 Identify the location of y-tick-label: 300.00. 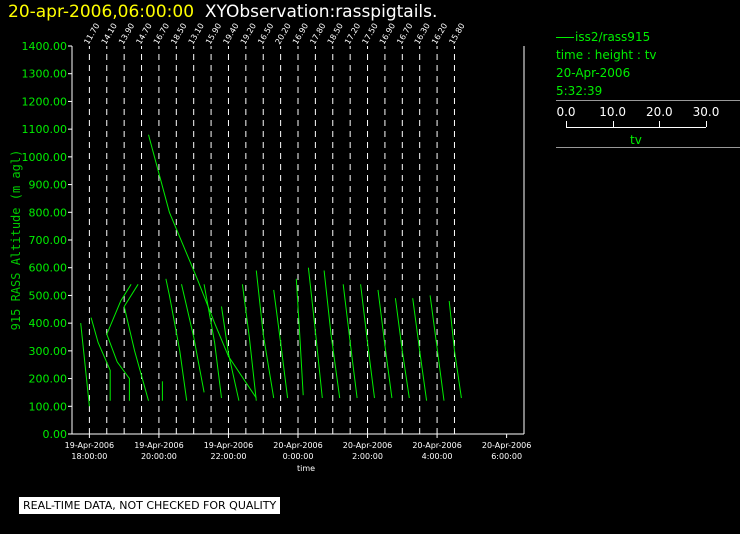
(48, 351).